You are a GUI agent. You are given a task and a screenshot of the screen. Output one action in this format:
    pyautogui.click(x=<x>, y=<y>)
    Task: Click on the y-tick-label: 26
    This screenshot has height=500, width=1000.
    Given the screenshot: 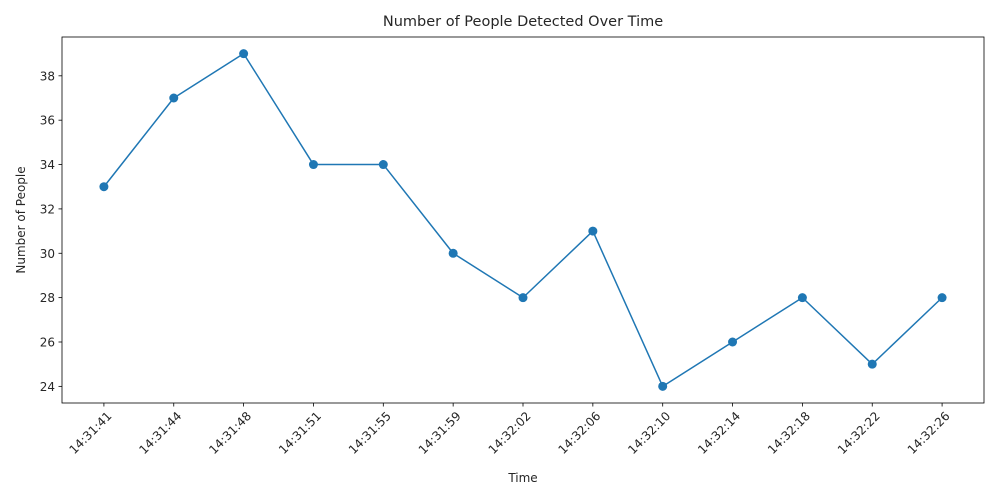 What is the action you would take?
    pyautogui.click(x=47, y=343)
    